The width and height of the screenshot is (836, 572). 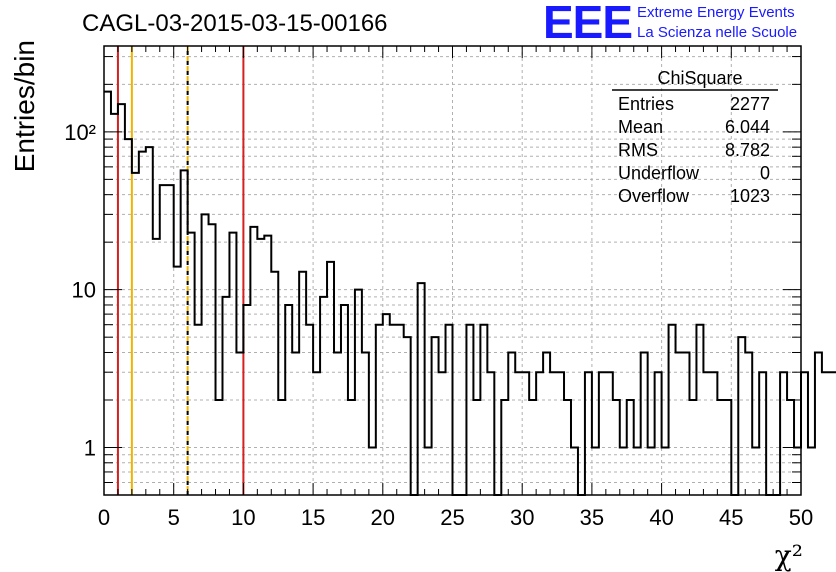 What do you see at coordinates (699, 78) in the screenshot?
I see `stats-title: ChiSquare` at bounding box center [699, 78].